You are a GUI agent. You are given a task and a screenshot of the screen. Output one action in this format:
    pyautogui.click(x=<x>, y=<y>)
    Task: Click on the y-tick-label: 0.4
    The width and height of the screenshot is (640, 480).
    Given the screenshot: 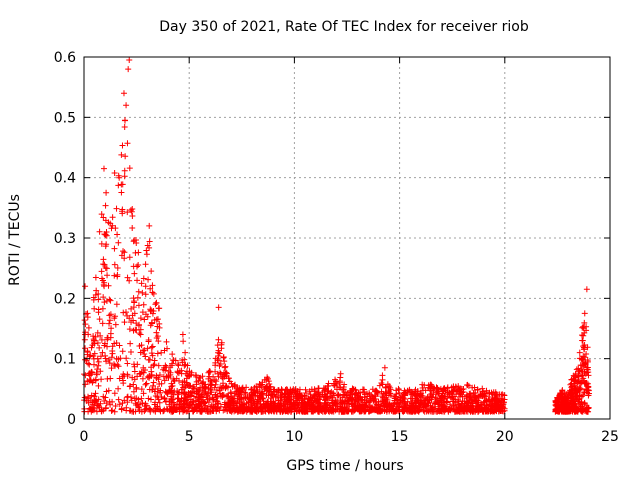 What is the action you would take?
    pyautogui.click(x=65, y=179)
    